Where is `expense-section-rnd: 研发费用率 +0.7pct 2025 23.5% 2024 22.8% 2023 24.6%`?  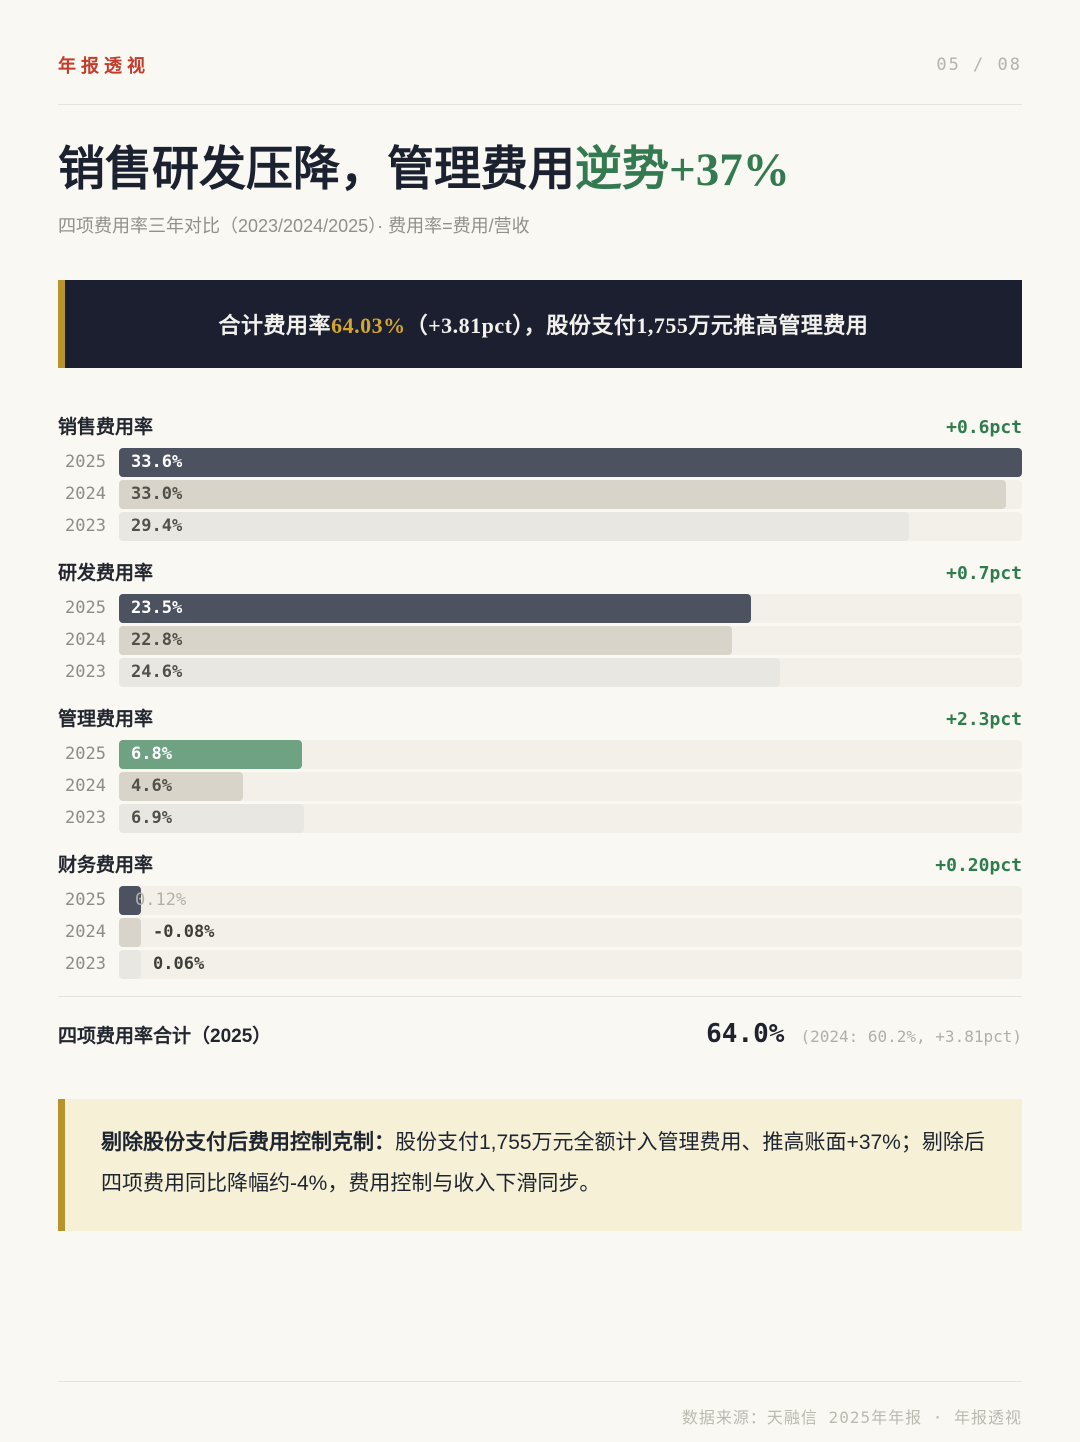
expense-section-rnd: 研发费用率 +0.7pct 2025 23.5% 2024 22.8% 2023 24.6% is located at coordinates (540, 622).